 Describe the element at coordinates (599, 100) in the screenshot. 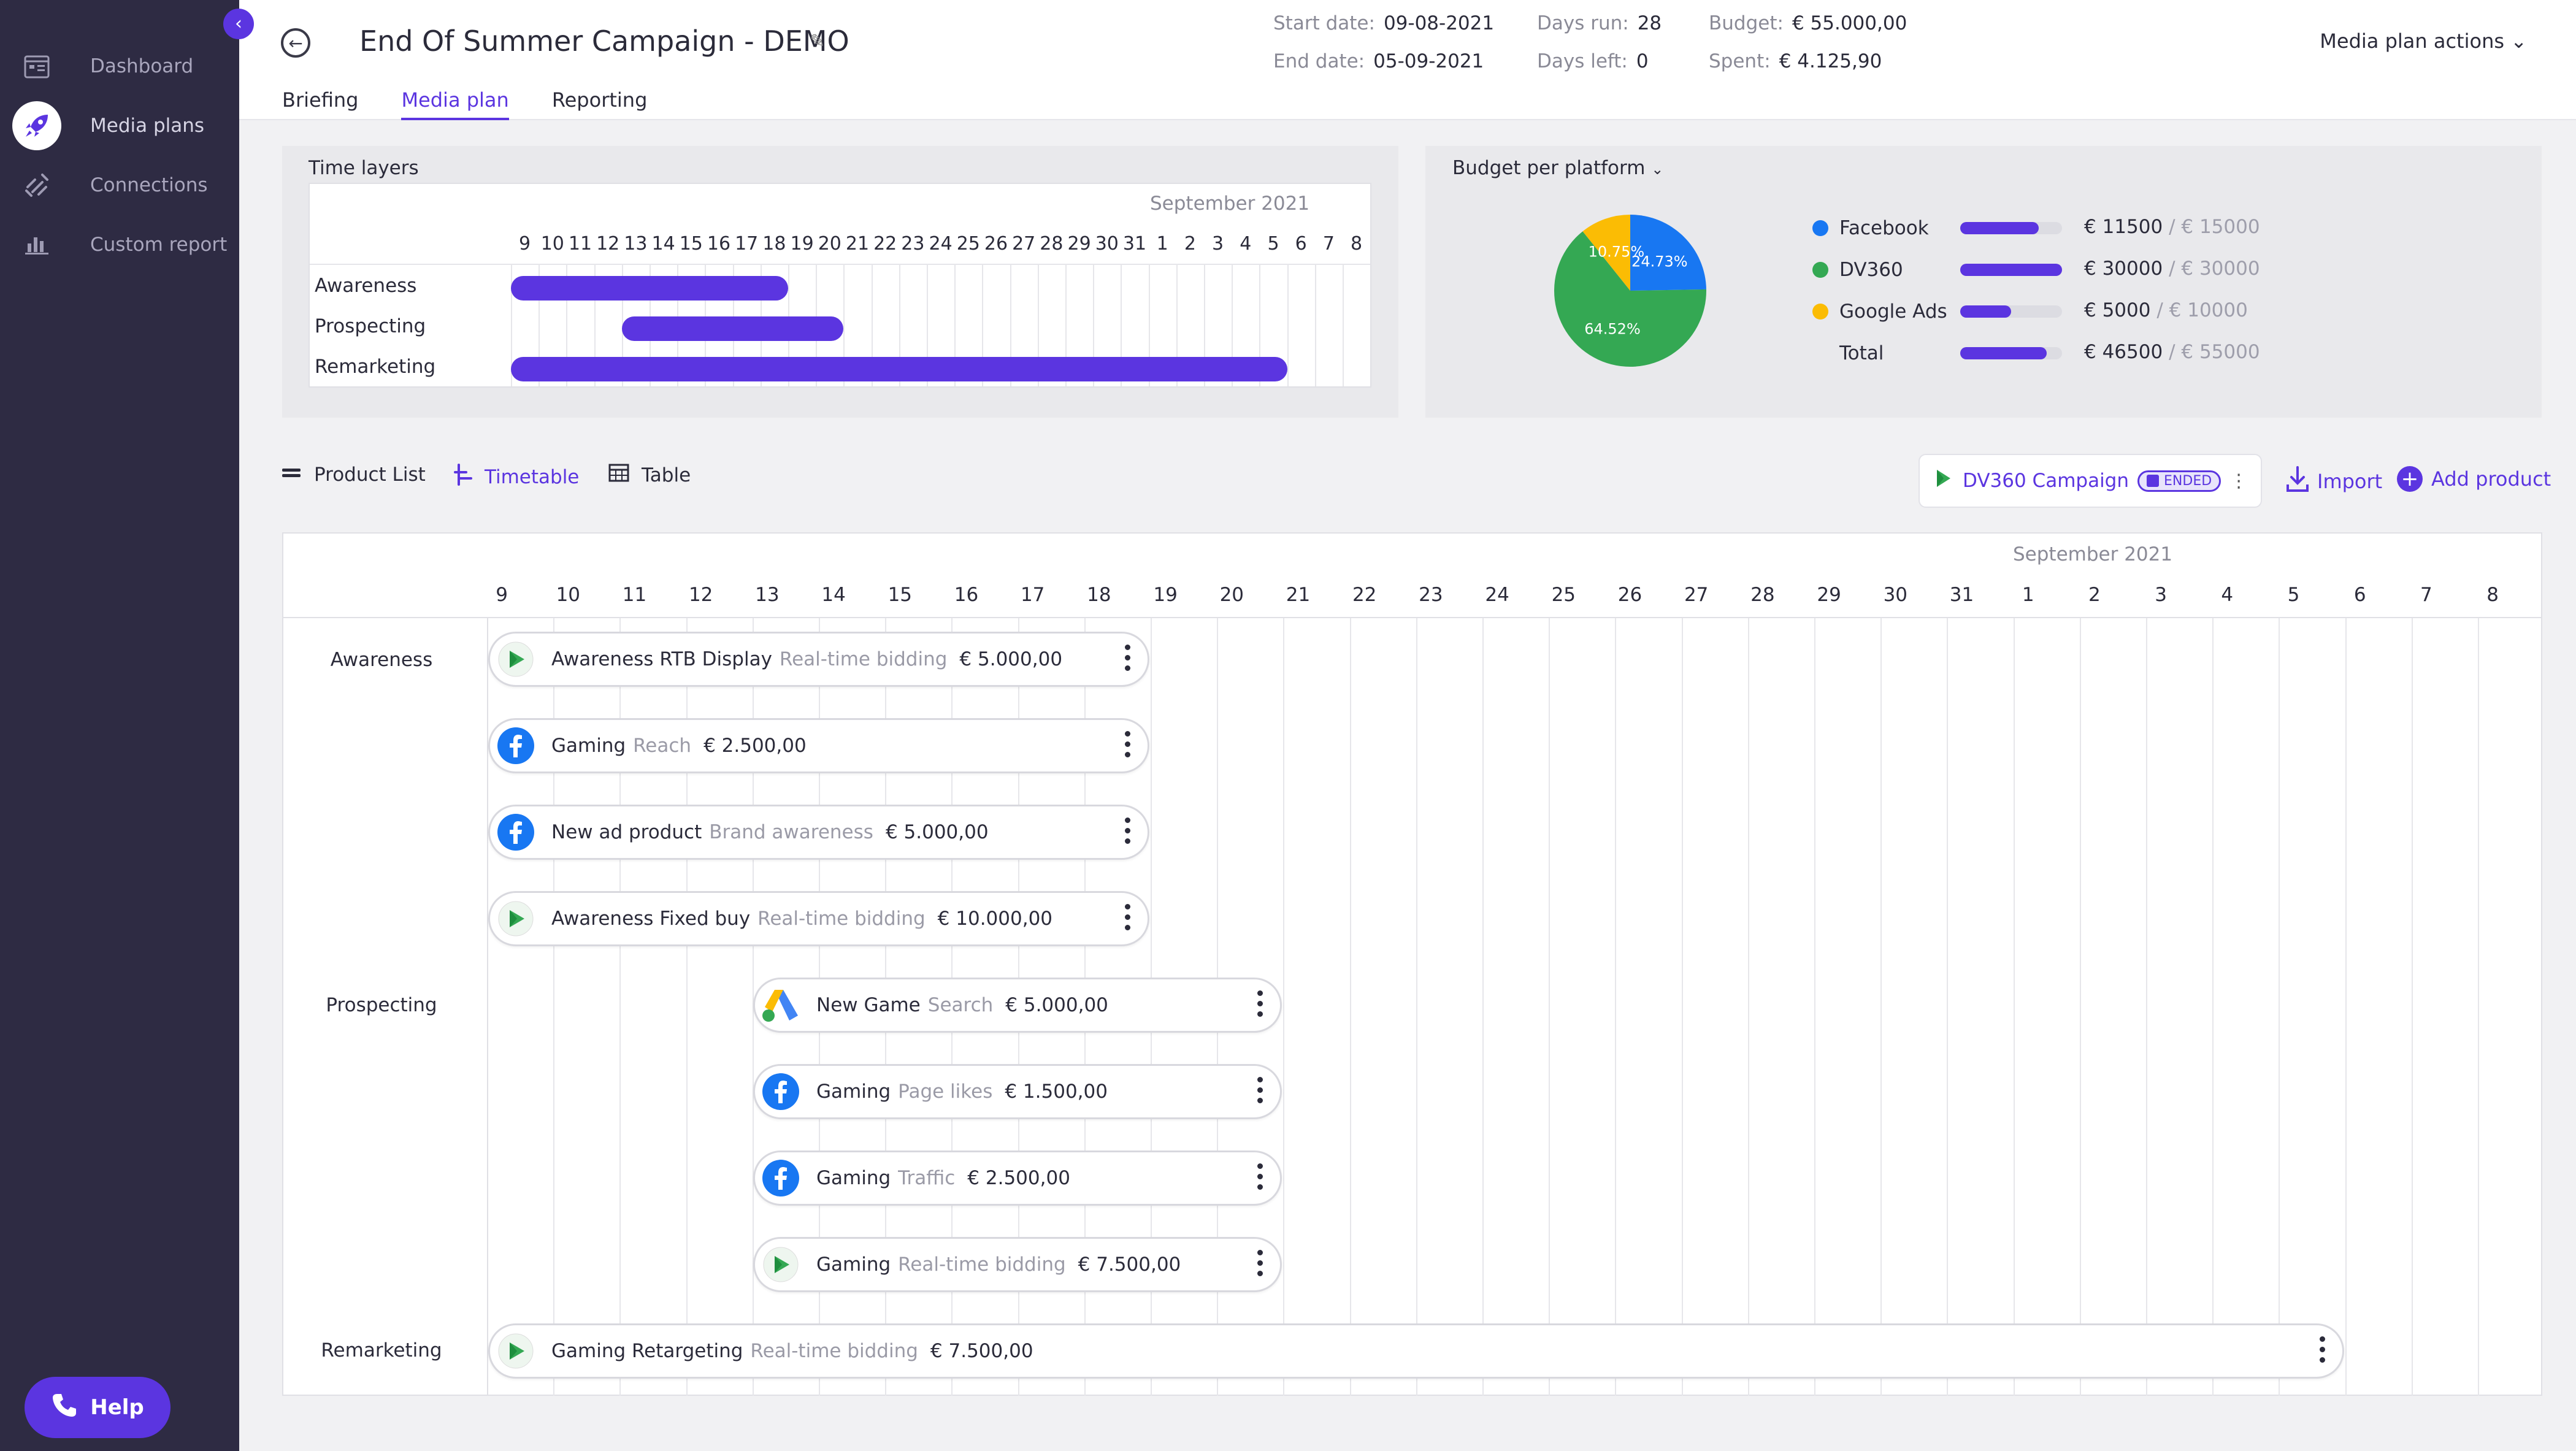

I see `tab-reporting: Reporting` at that location.